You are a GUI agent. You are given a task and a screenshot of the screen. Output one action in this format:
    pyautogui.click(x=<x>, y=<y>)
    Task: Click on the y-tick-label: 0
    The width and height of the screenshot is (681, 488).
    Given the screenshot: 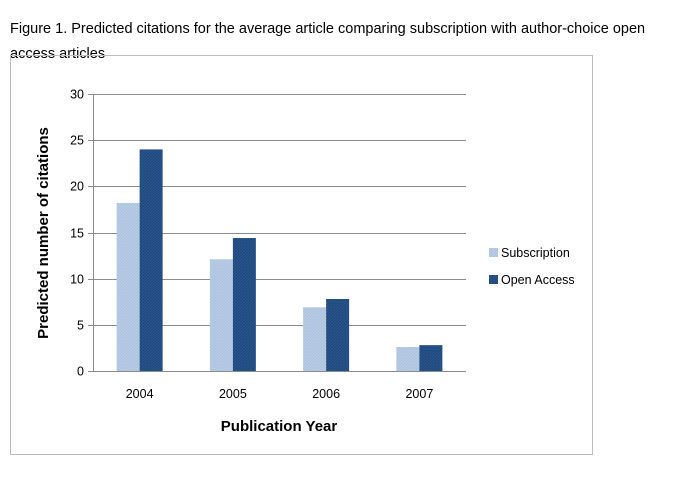 What is the action you would take?
    pyautogui.click(x=80, y=372)
    